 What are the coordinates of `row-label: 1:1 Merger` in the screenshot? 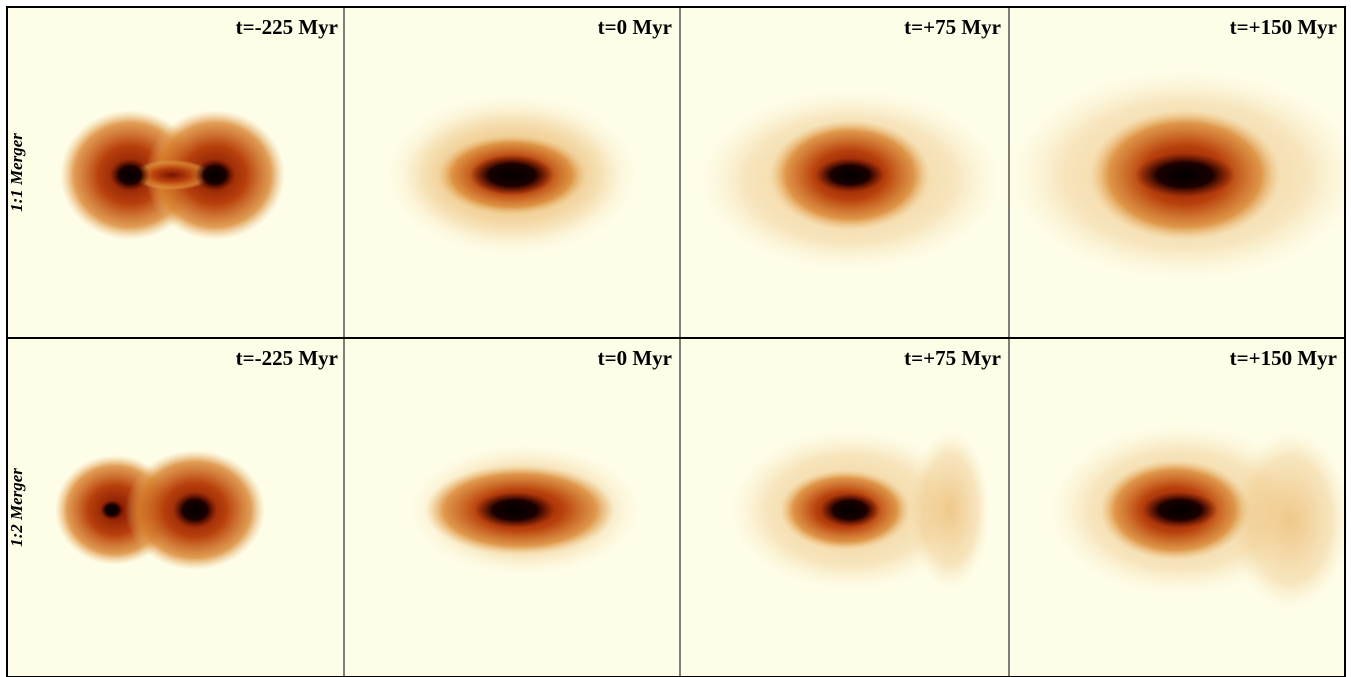 It's located at (16, 172).